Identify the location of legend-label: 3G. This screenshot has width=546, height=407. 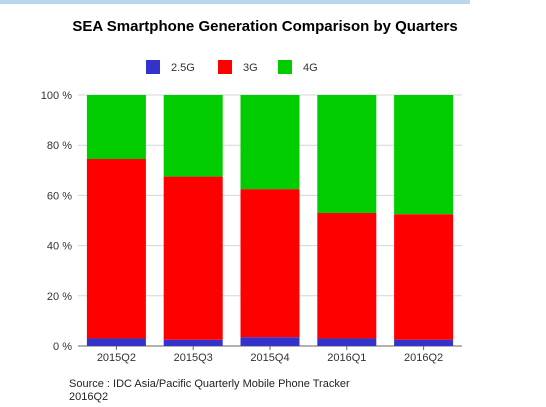
(250, 68).